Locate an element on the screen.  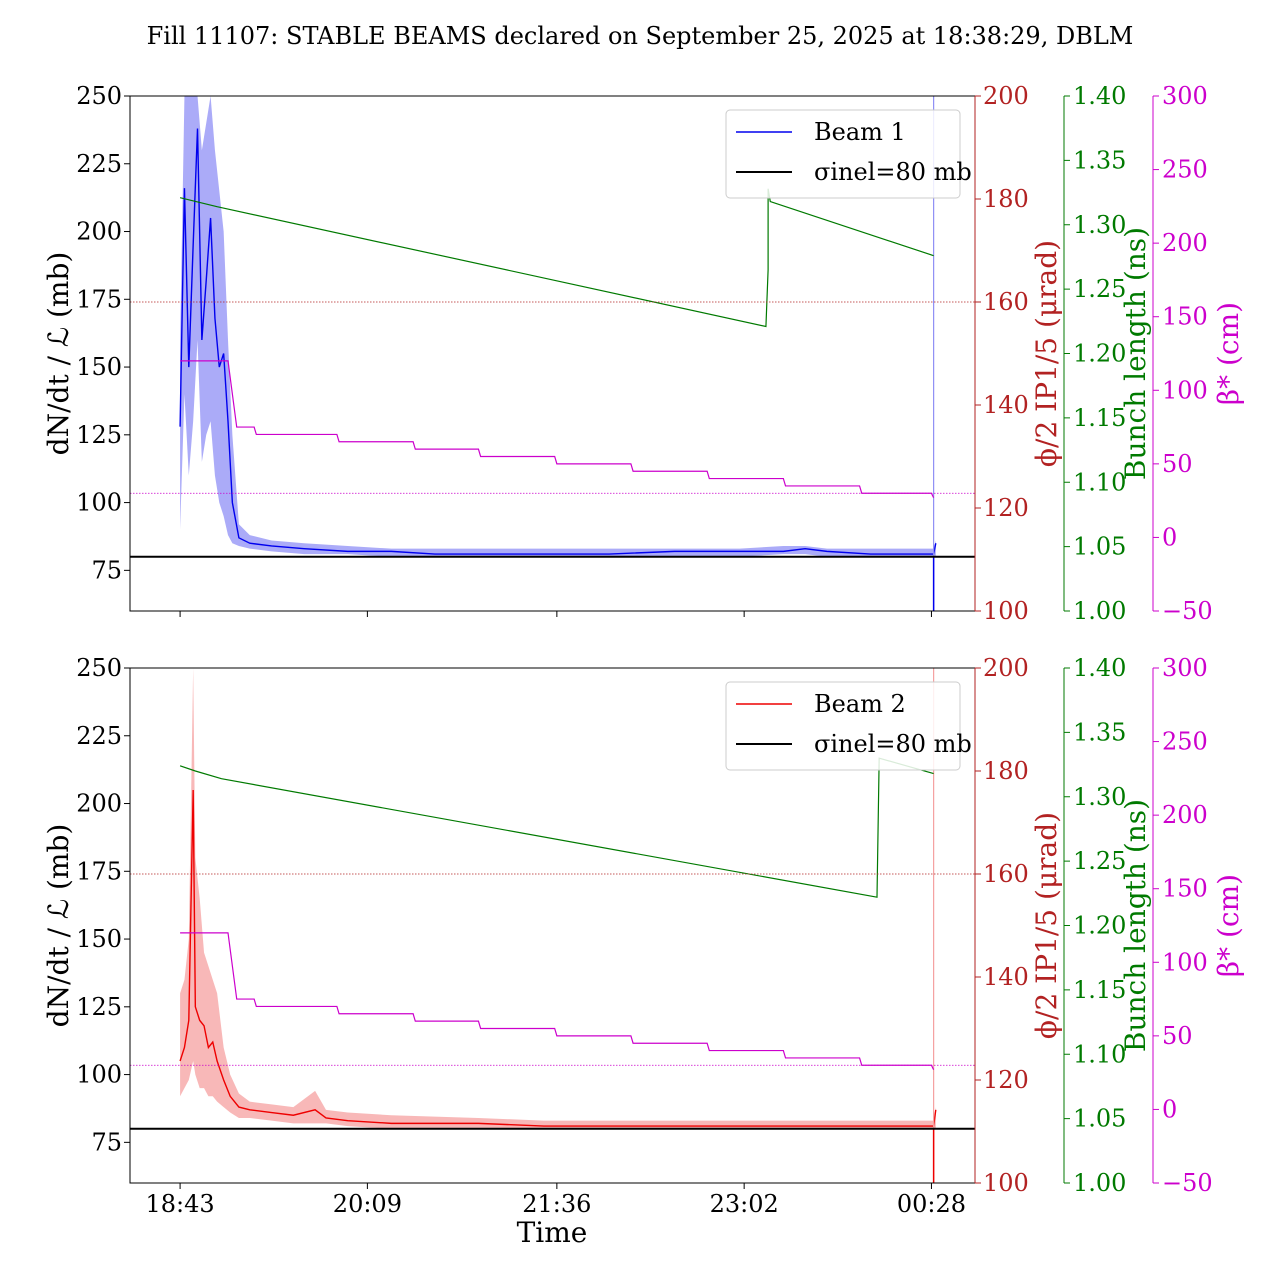
legend: Beam 2 σinel=80 mb is located at coordinates (848, 726).